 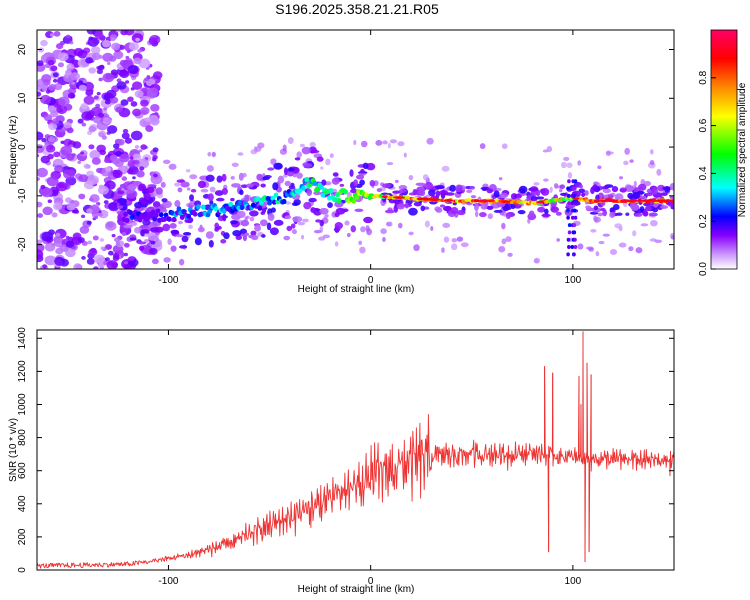 I want to click on y-tick-label: 200, so click(x=22, y=536).